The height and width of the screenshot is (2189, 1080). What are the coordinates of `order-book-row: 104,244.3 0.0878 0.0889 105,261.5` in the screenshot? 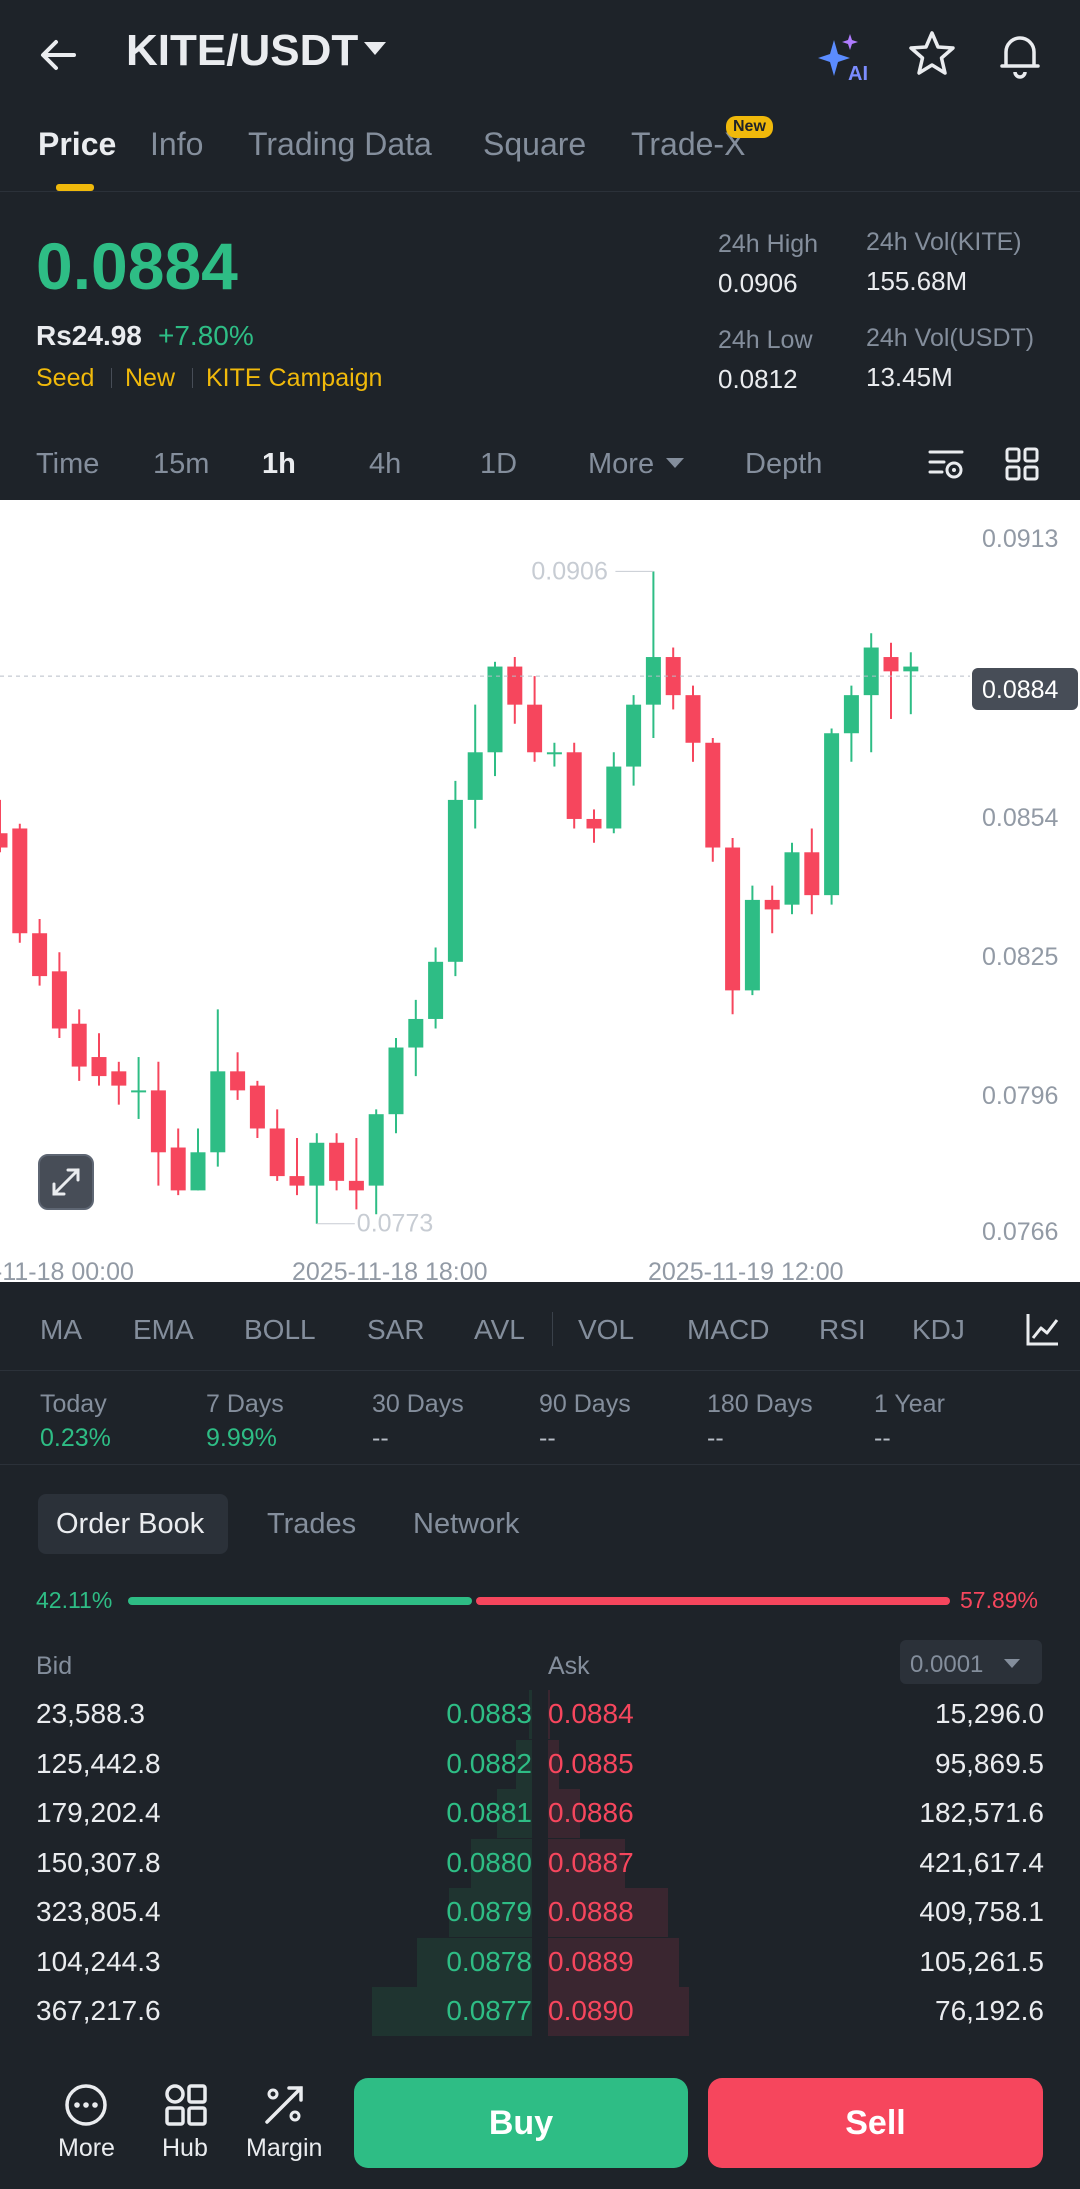 It's located at (540, 1962).